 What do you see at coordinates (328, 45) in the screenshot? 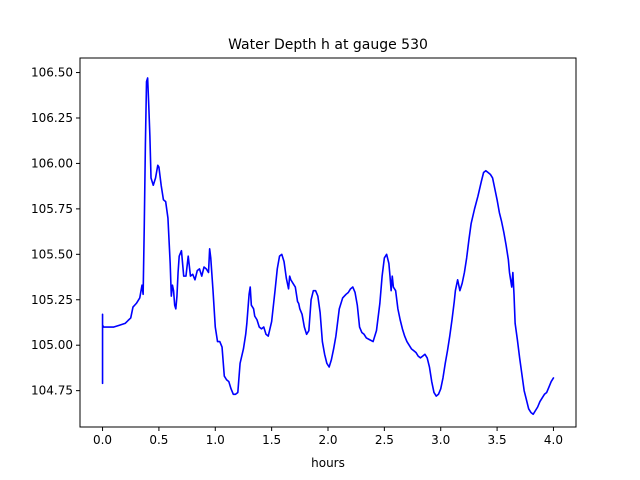
I see `chart-title: Water Depth h at gauge 530` at bounding box center [328, 45].